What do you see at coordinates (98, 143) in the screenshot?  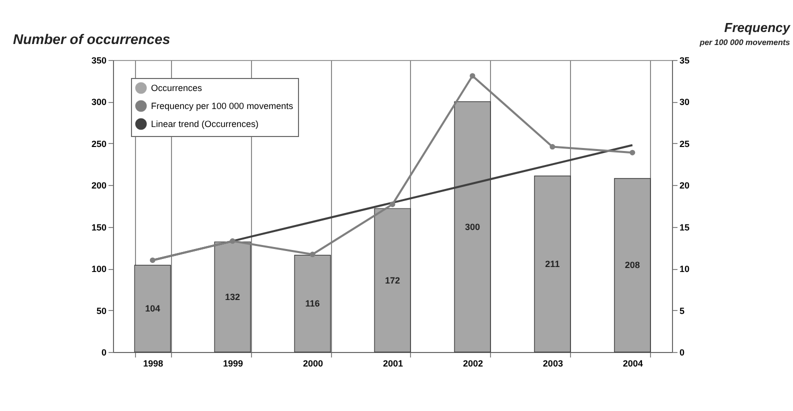 I see `y-tick-label: 250` at bounding box center [98, 143].